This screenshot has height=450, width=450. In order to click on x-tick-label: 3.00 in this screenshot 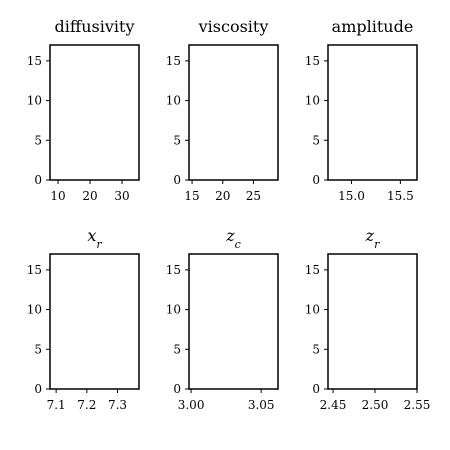, I will do `click(191, 405)`.